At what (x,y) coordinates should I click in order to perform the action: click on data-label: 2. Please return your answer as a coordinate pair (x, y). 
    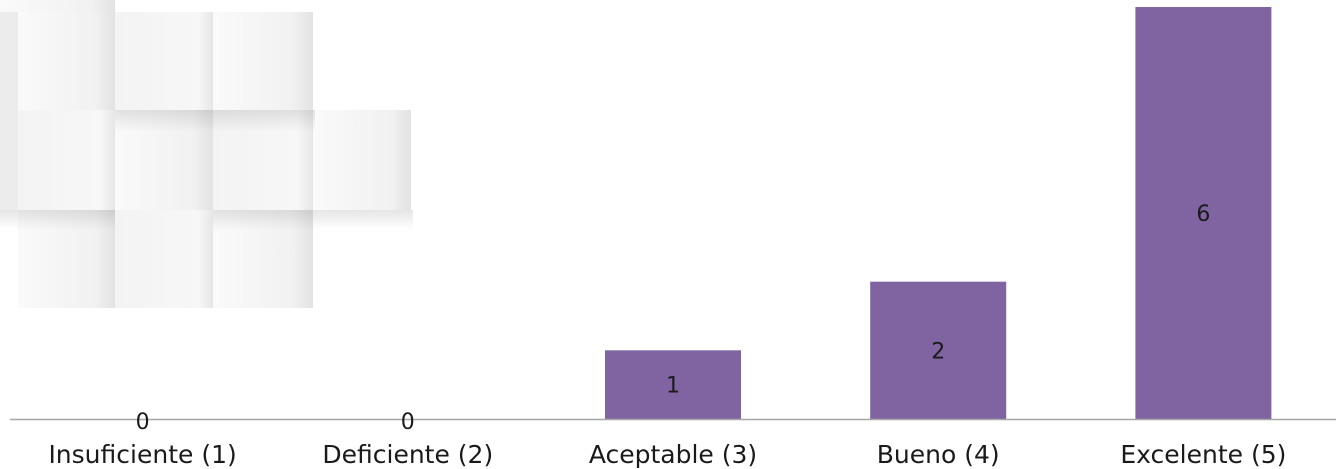
    Looking at the image, I should click on (938, 351).